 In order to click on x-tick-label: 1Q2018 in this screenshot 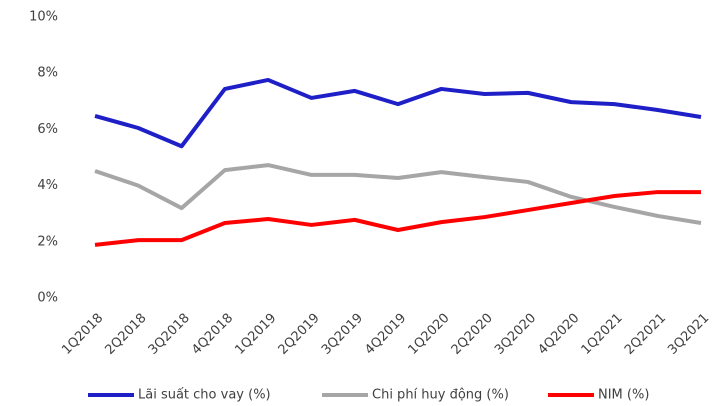, I will do `click(82, 334)`.